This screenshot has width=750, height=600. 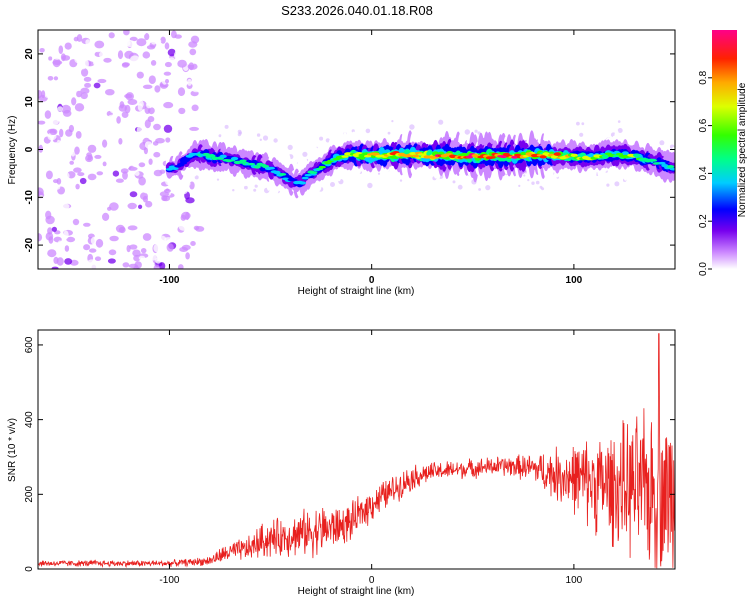 What do you see at coordinates (703, 221) in the screenshot?
I see `colorbar-tick-label: 0.2` at bounding box center [703, 221].